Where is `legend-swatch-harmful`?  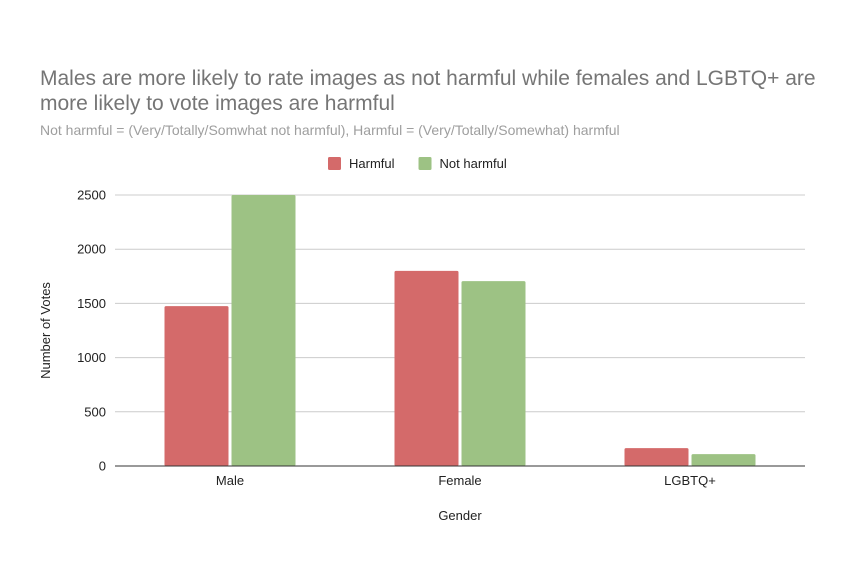 legend-swatch-harmful is located at coordinates (334, 163).